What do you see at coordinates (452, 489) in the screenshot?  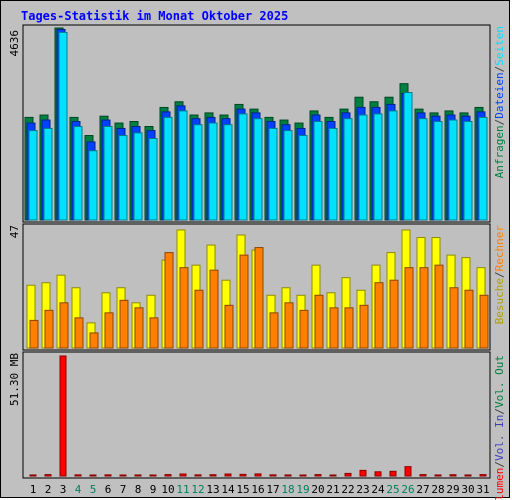 I see `x-label-day-29: 29` at bounding box center [452, 489].